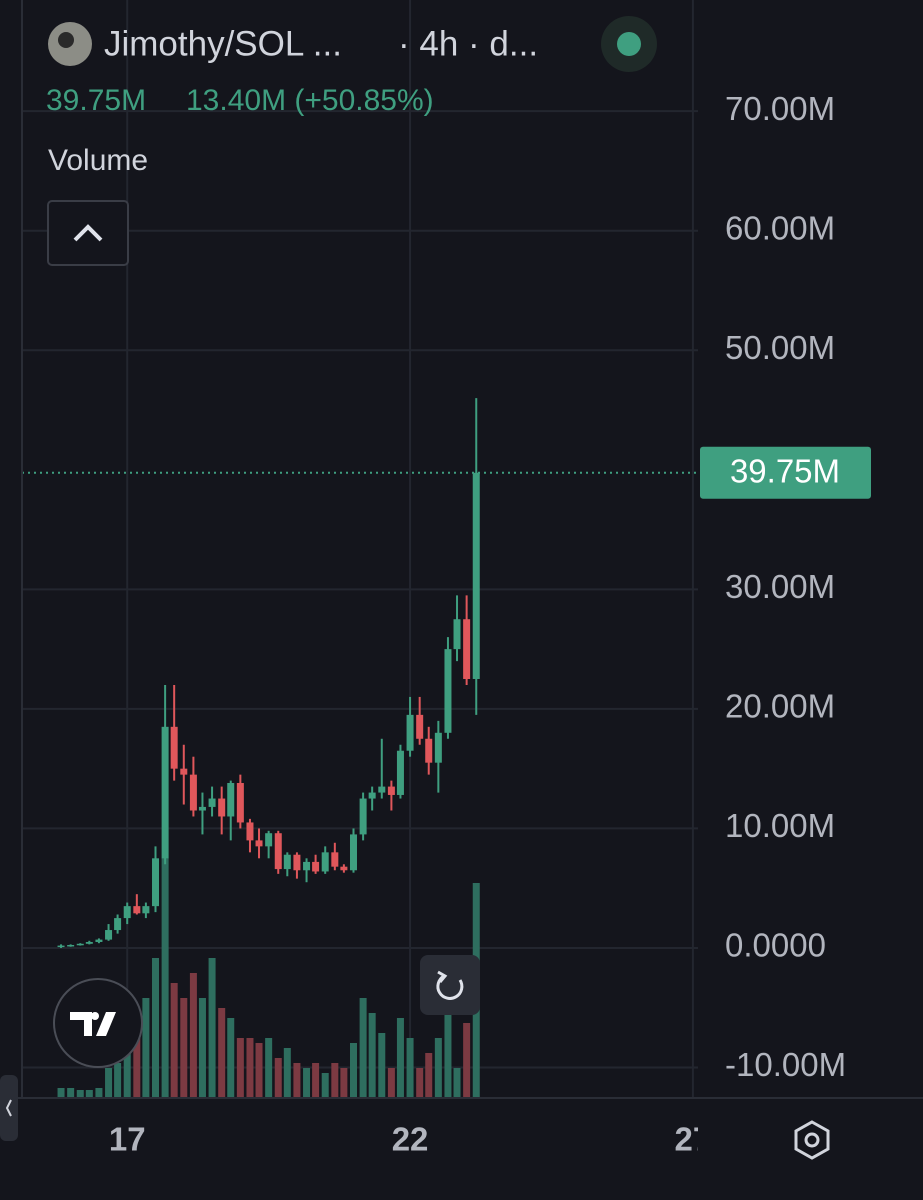 This screenshot has width=923, height=1200. I want to click on price-change: 13.40M (+50.85%), so click(310, 100).